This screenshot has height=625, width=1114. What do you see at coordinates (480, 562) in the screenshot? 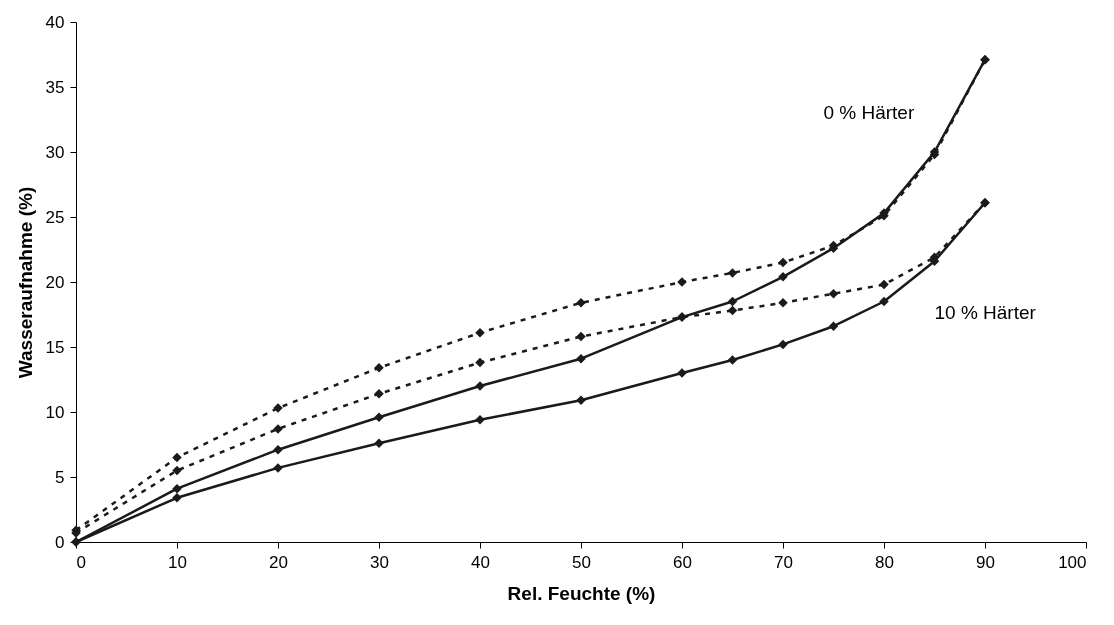
I see `x-tick-label: 40` at bounding box center [480, 562].